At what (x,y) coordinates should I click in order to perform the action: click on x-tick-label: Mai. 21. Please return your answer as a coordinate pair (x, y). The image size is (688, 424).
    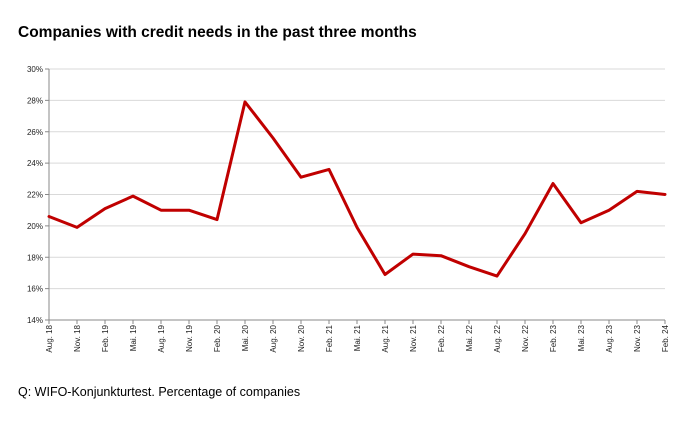
    Looking at the image, I should click on (357, 337).